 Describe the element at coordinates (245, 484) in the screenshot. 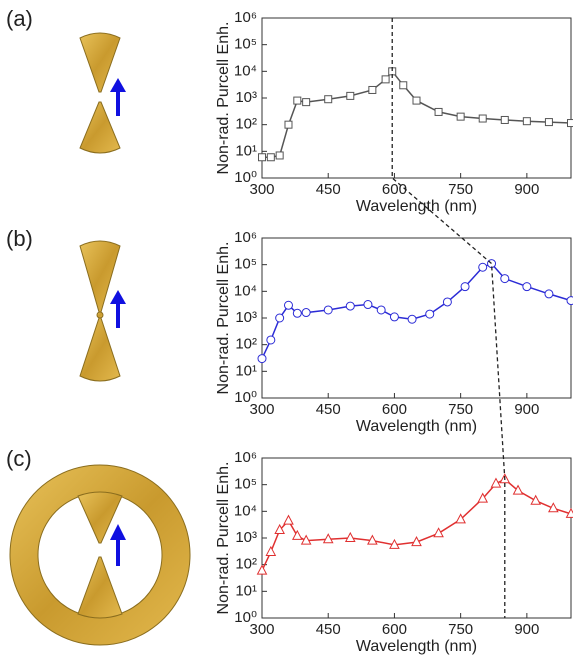

I see `y-tick-label: 10⁵` at that location.